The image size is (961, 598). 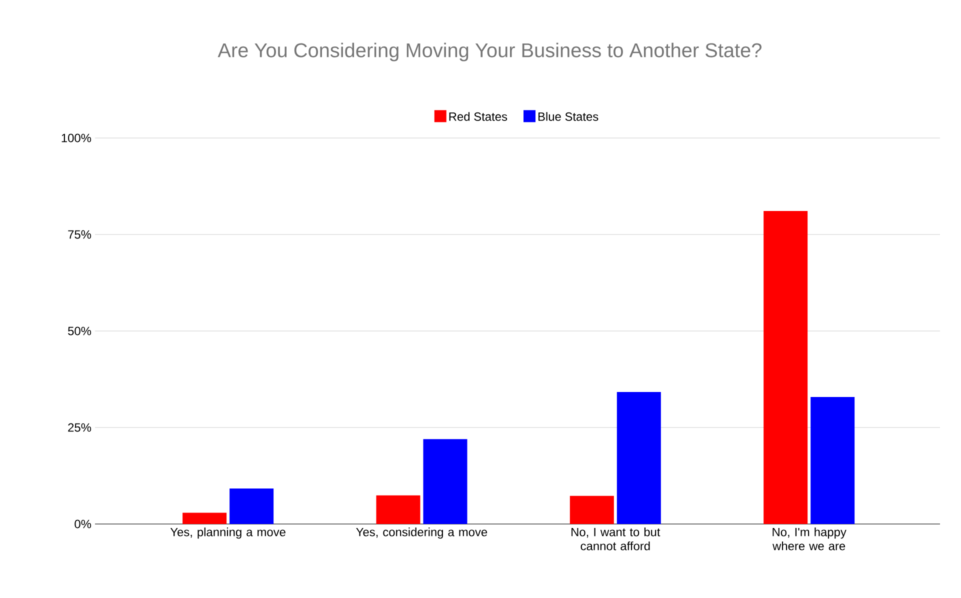 What do you see at coordinates (616, 539) in the screenshot?
I see `x-tick-label: No, I want to but cannot afford` at bounding box center [616, 539].